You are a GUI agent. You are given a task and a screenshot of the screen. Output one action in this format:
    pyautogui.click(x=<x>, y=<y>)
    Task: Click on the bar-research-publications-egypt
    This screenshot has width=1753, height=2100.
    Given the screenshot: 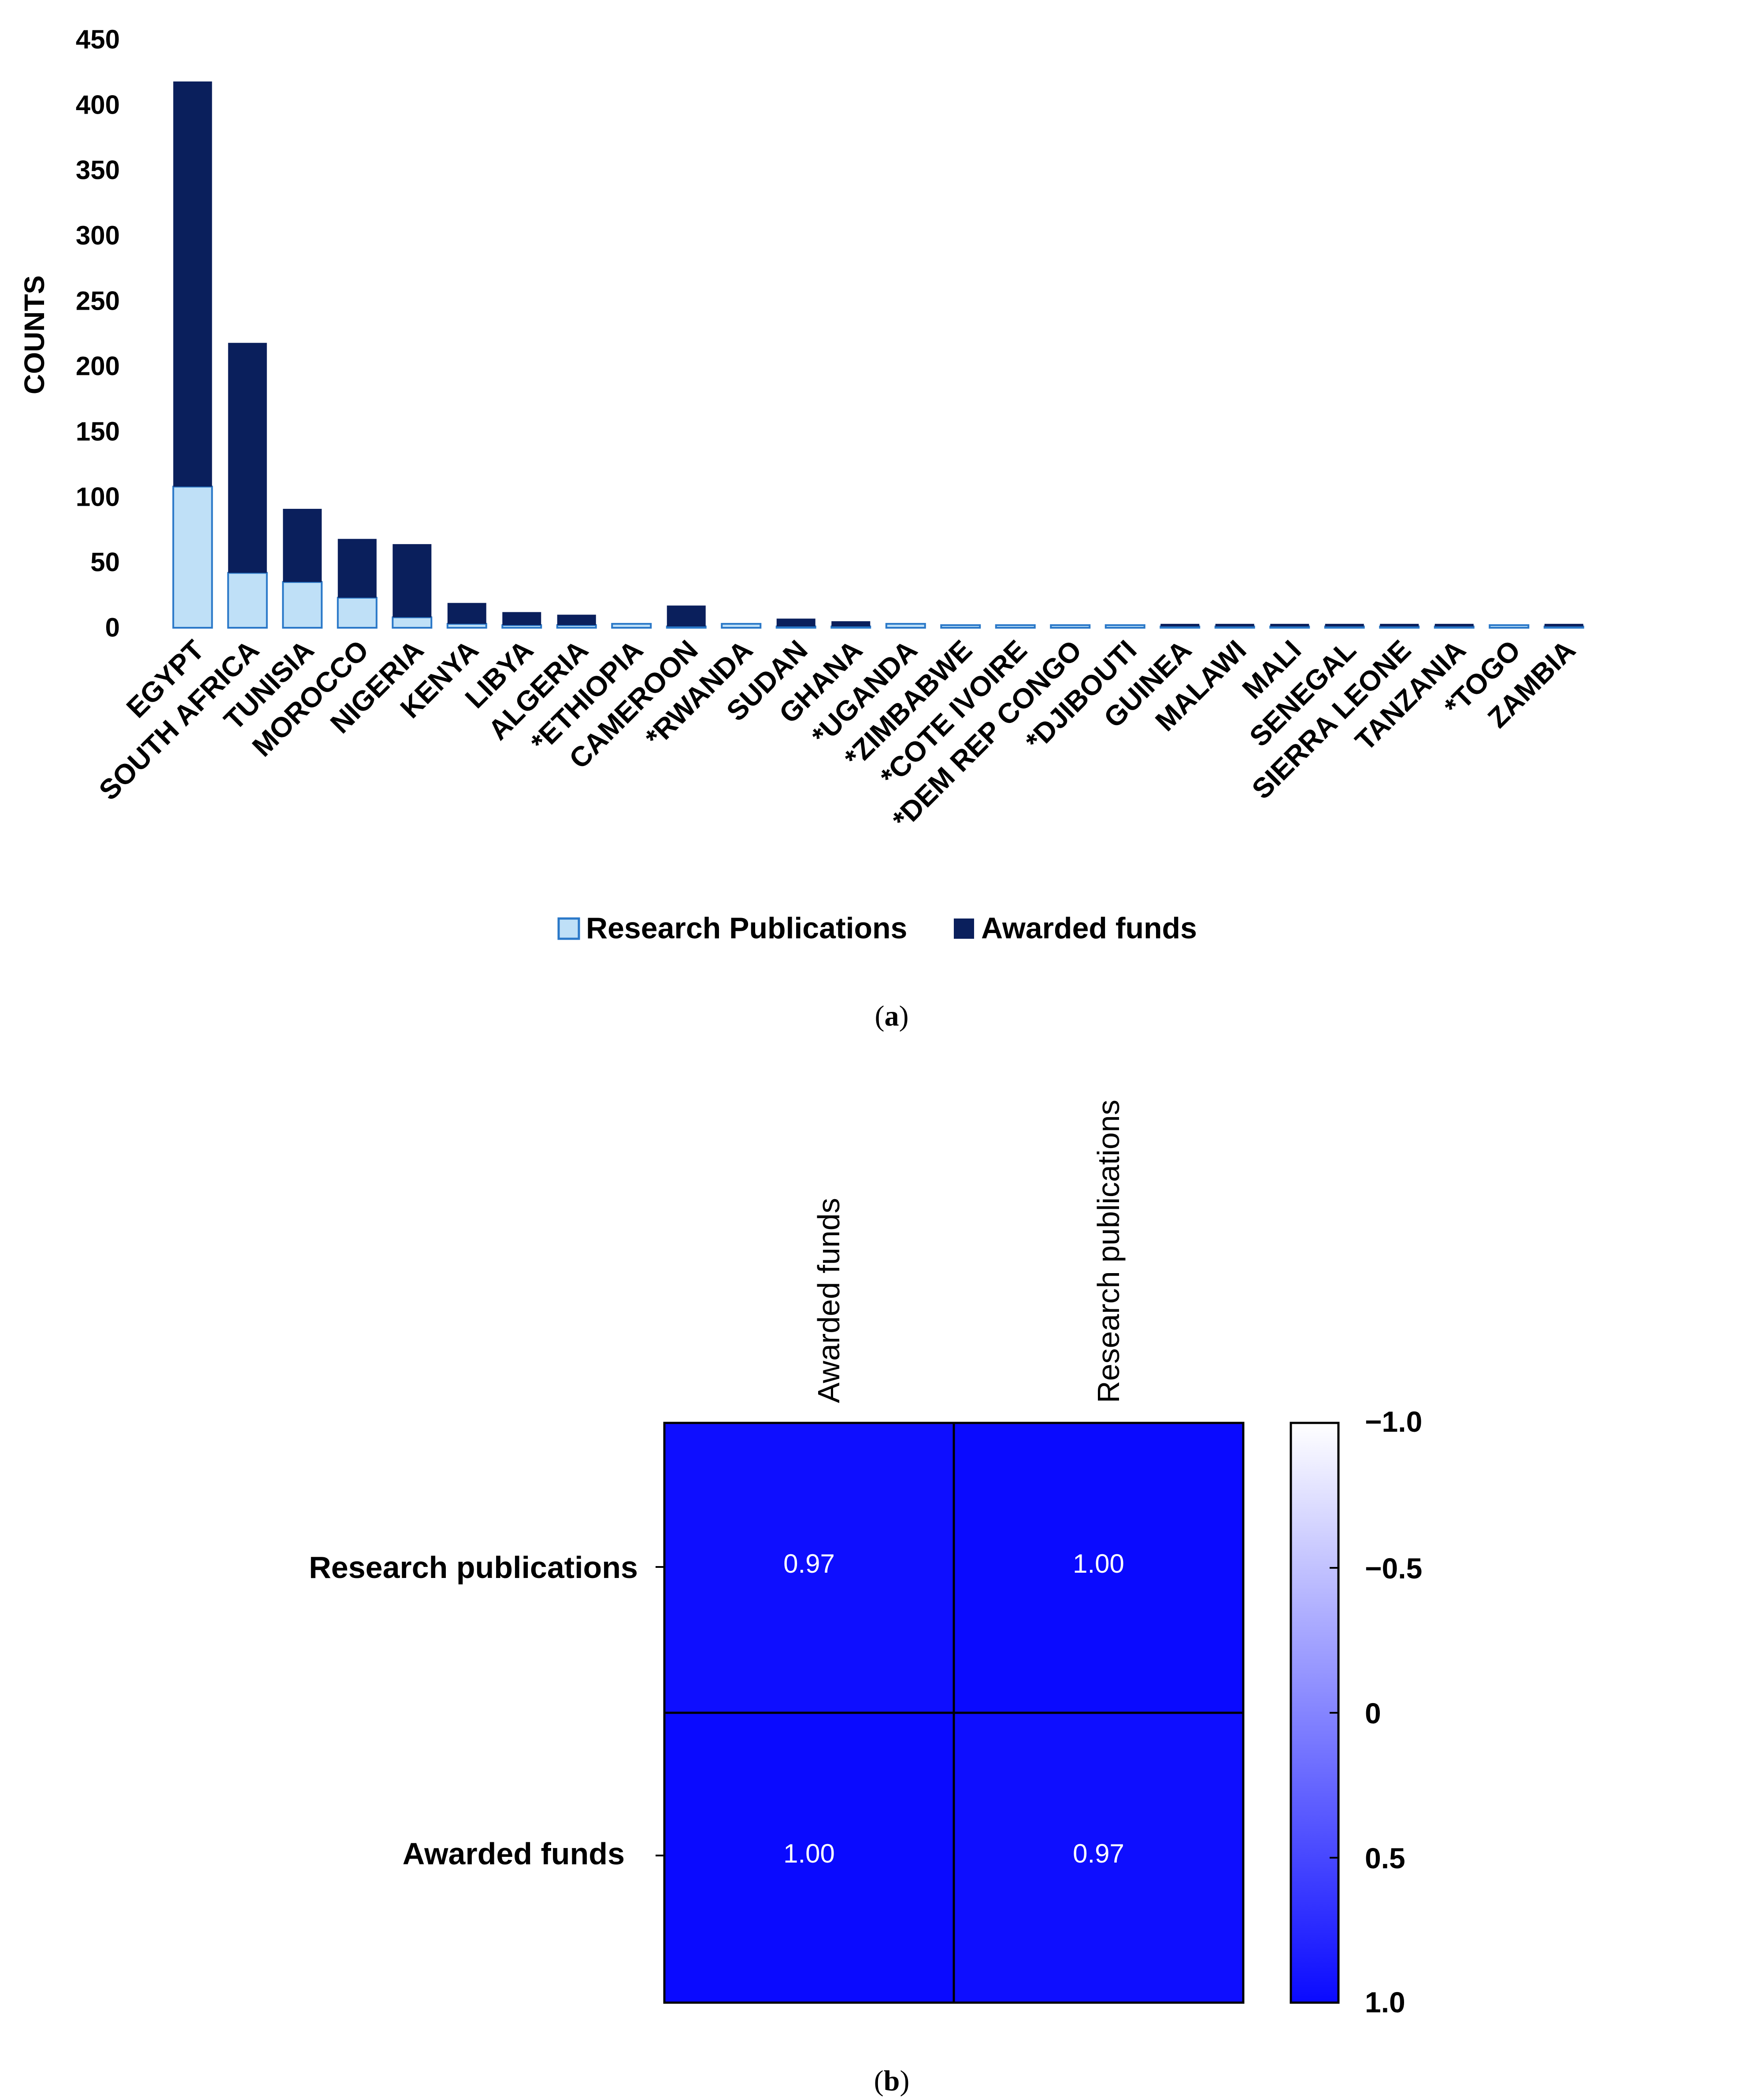 What is the action you would take?
    pyautogui.click(x=192, y=557)
    